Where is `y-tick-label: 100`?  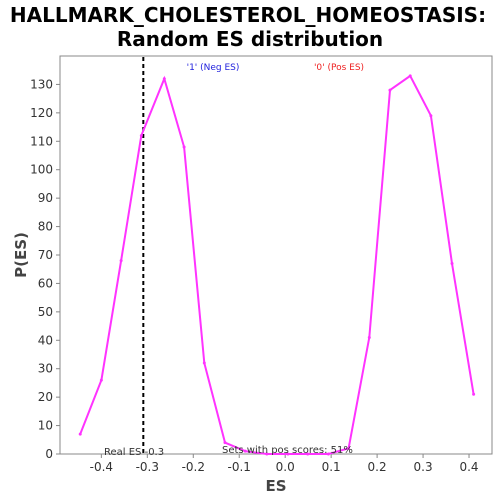
y-tick-label: 100 is located at coordinates (41, 170).